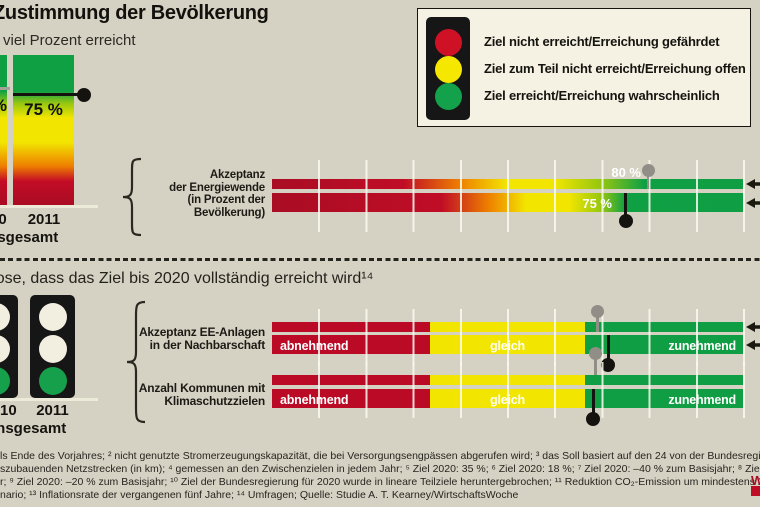 This screenshot has height=507, width=760. I want to click on gridlines-row1, so click(509, 337).